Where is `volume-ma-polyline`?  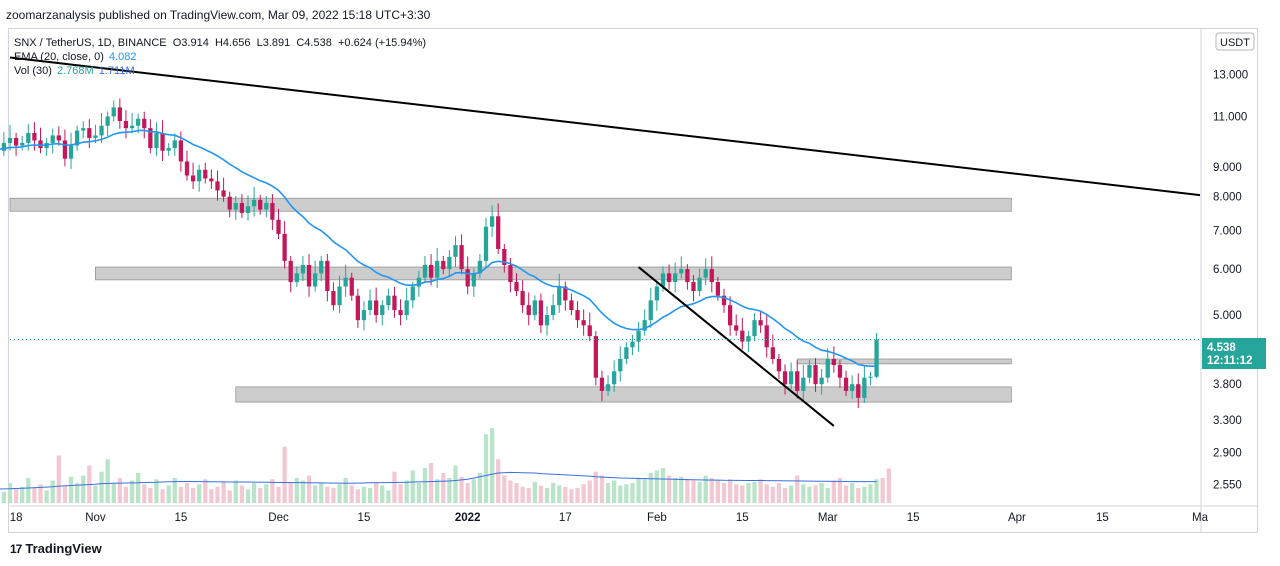 volume-ma-polyline is located at coordinates (438, 480).